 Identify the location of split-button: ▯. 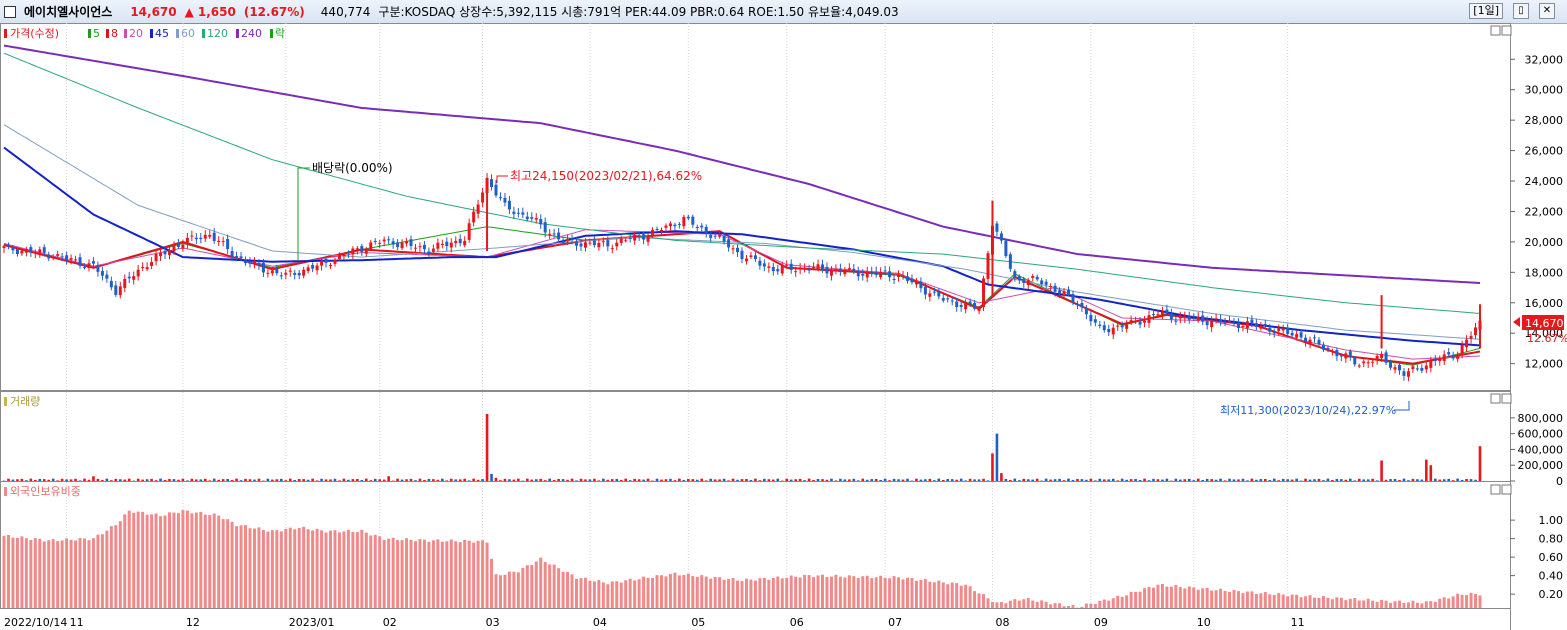
(1521, 11).